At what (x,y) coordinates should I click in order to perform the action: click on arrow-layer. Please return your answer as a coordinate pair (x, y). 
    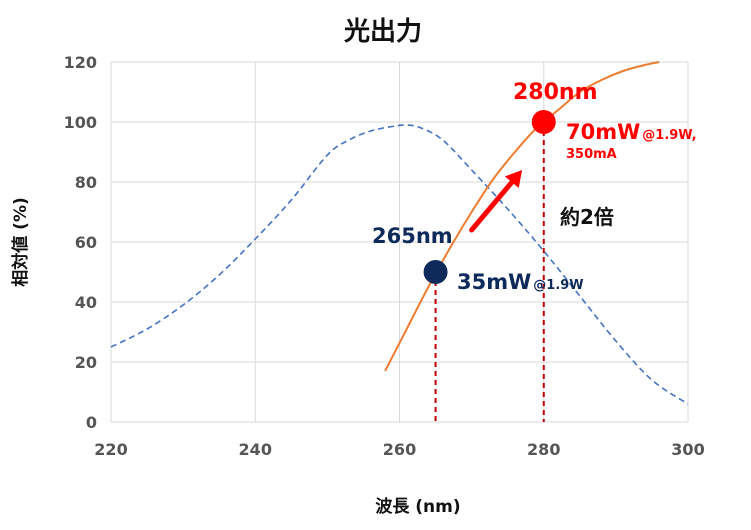
    Looking at the image, I should click on (496, 201).